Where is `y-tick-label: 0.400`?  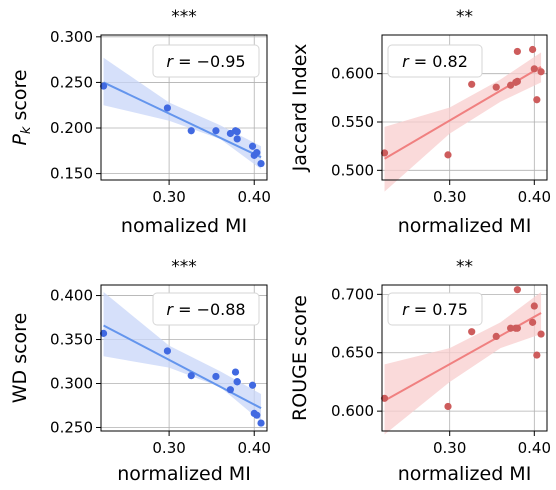
y-tick-label: 0.400 is located at coordinates (71, 296).